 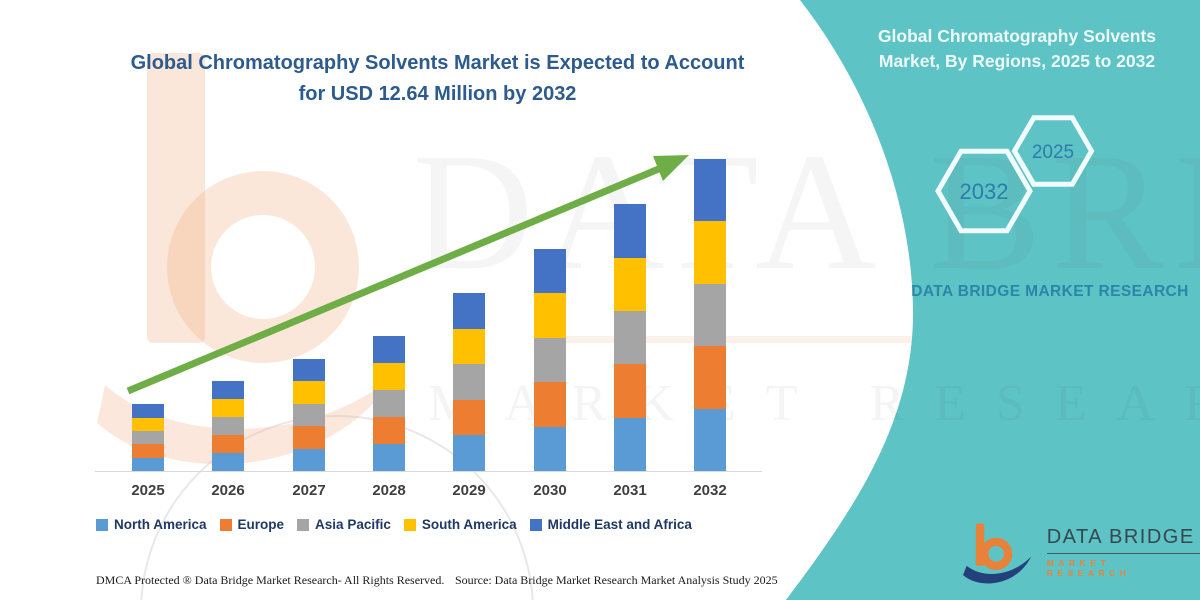 What do you see at coordinates (228, 490) in the screenshot?
I see `x-axis-label-2026: 2026` at bounding box center [228, 490].